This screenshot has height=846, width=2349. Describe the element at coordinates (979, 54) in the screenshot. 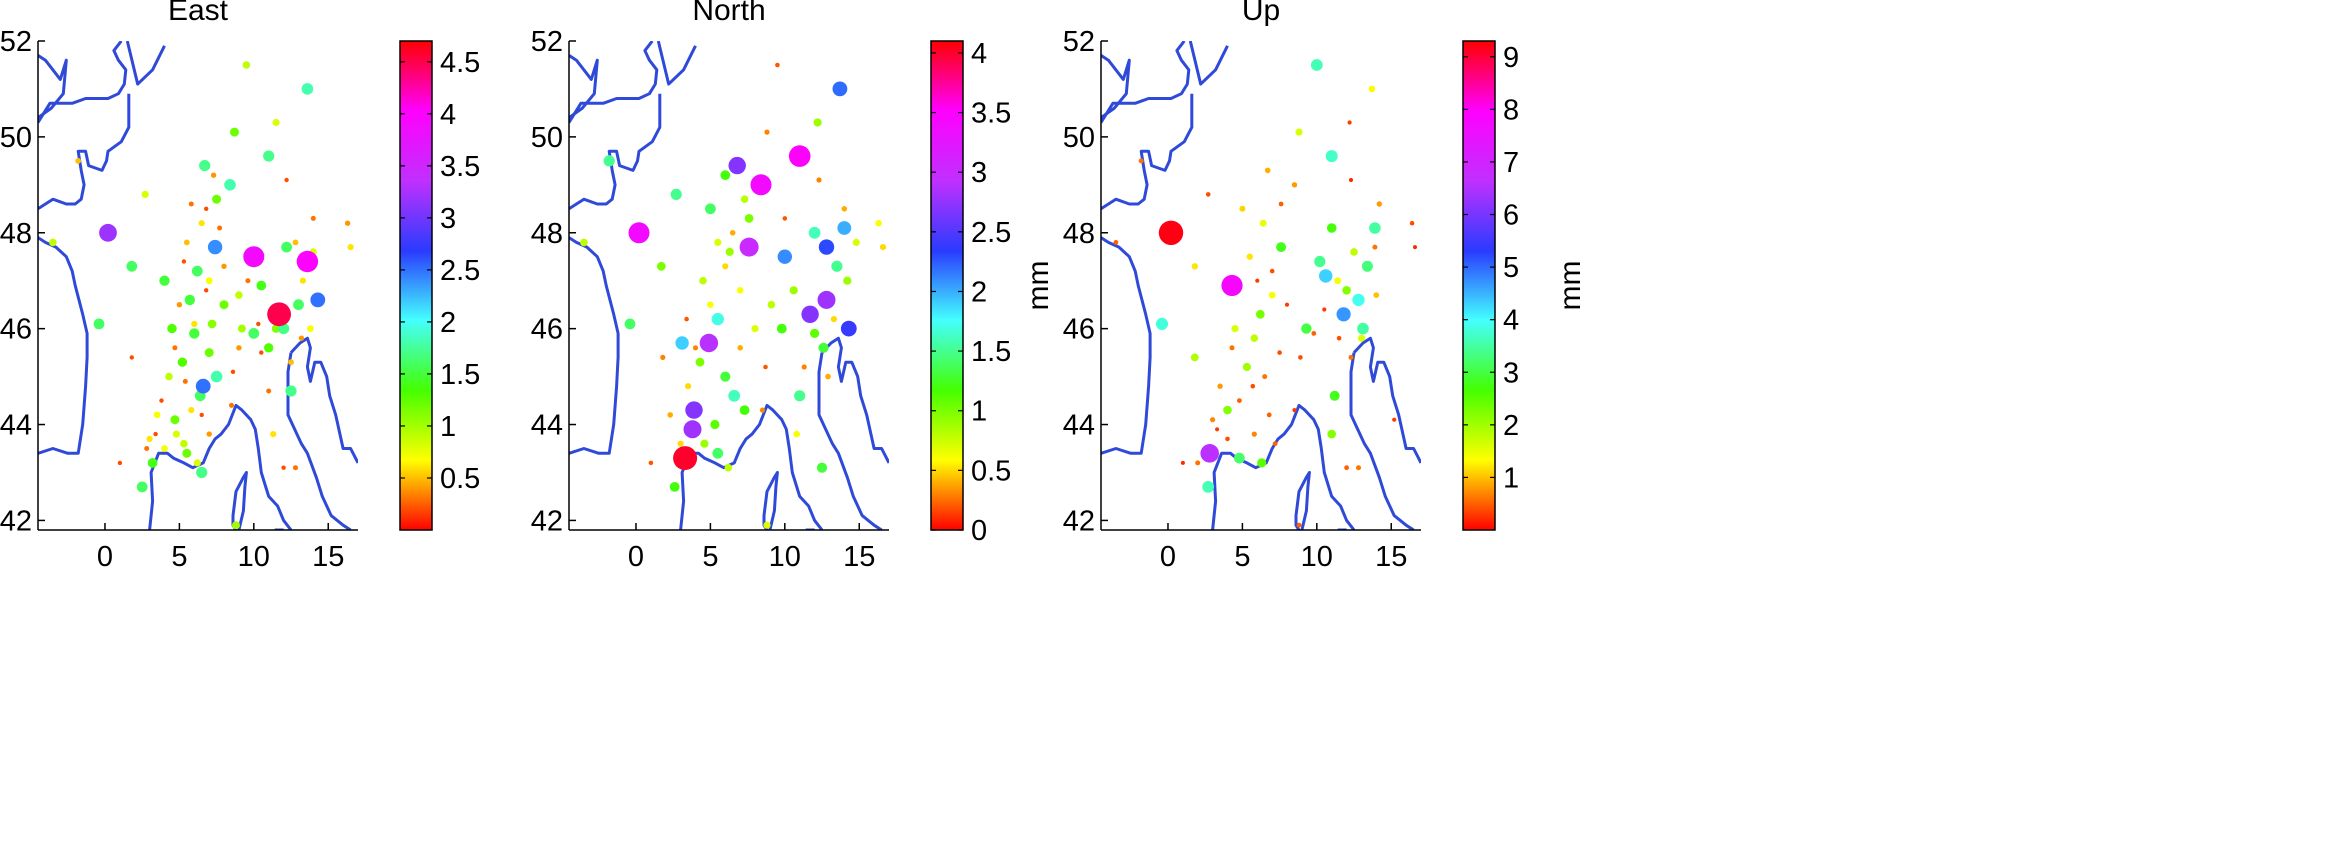

I see `colorbar-tick-label: 4` at that location.